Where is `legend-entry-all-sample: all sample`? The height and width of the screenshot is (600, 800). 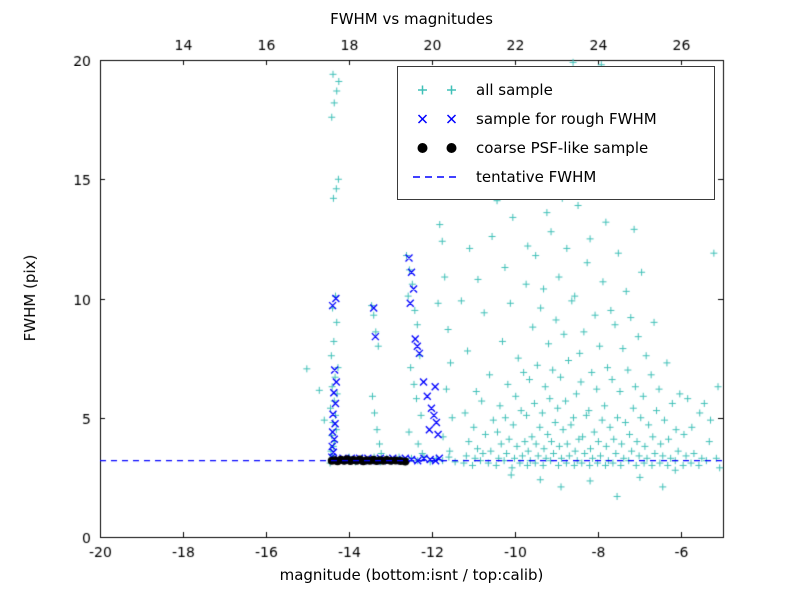
legend-entry-all-sample: all sample is located at coordinates (556, 89).